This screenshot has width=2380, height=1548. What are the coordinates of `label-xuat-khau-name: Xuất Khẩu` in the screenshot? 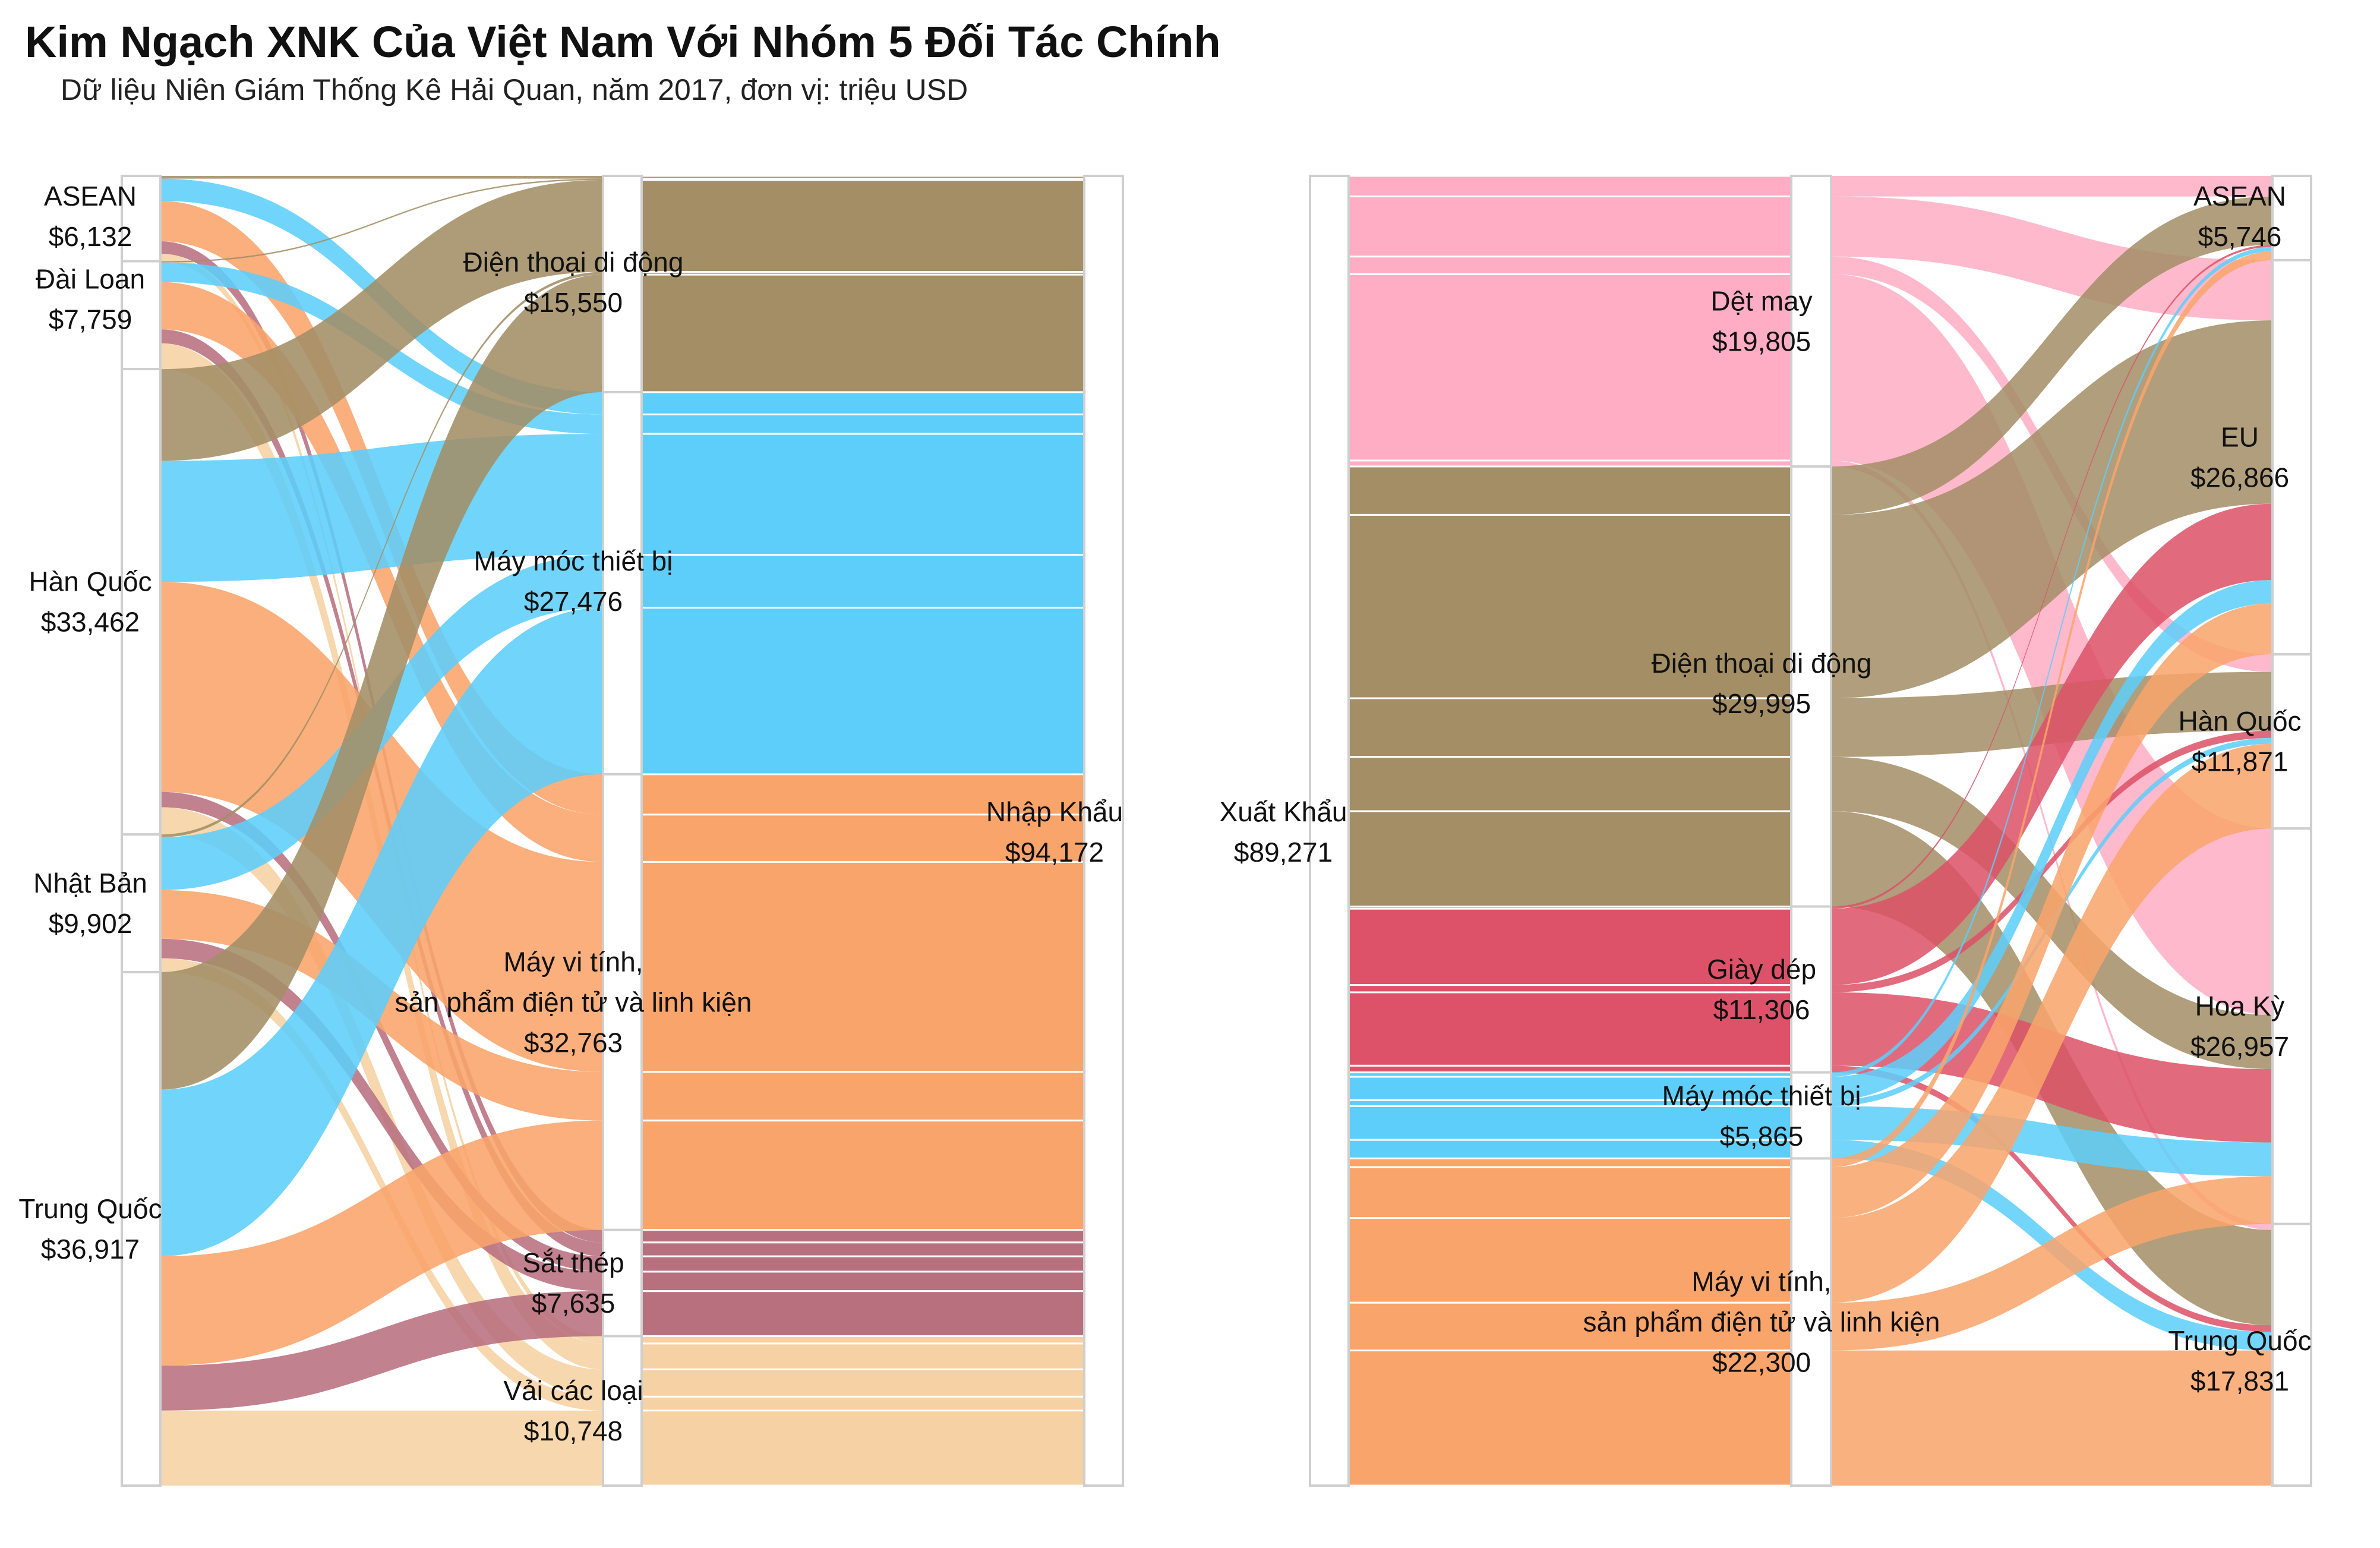 It's located at (1283, 811).